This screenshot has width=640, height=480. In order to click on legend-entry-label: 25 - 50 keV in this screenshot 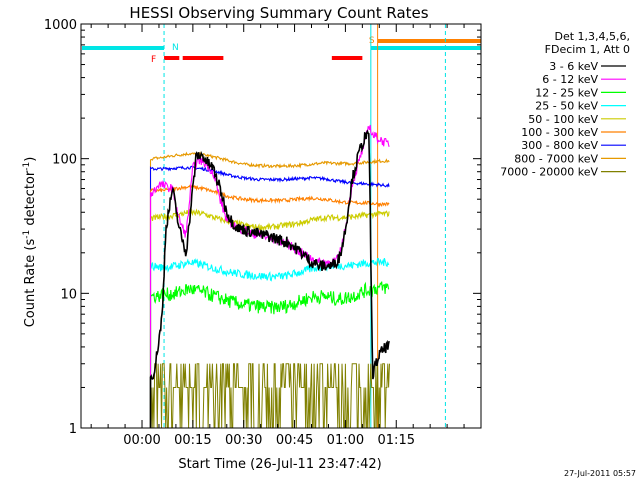, I will do `click(566, 106)`.